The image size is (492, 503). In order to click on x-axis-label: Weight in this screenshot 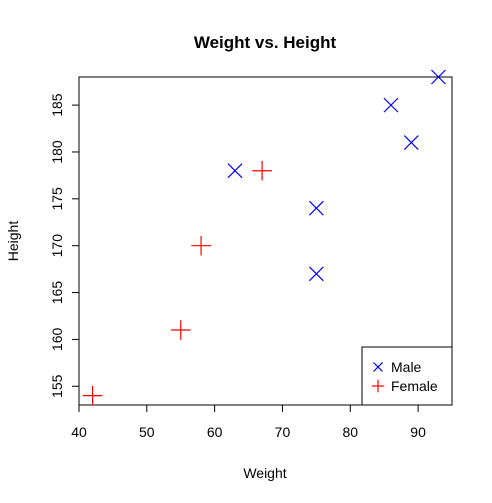, I will do `click(264, 473)`.